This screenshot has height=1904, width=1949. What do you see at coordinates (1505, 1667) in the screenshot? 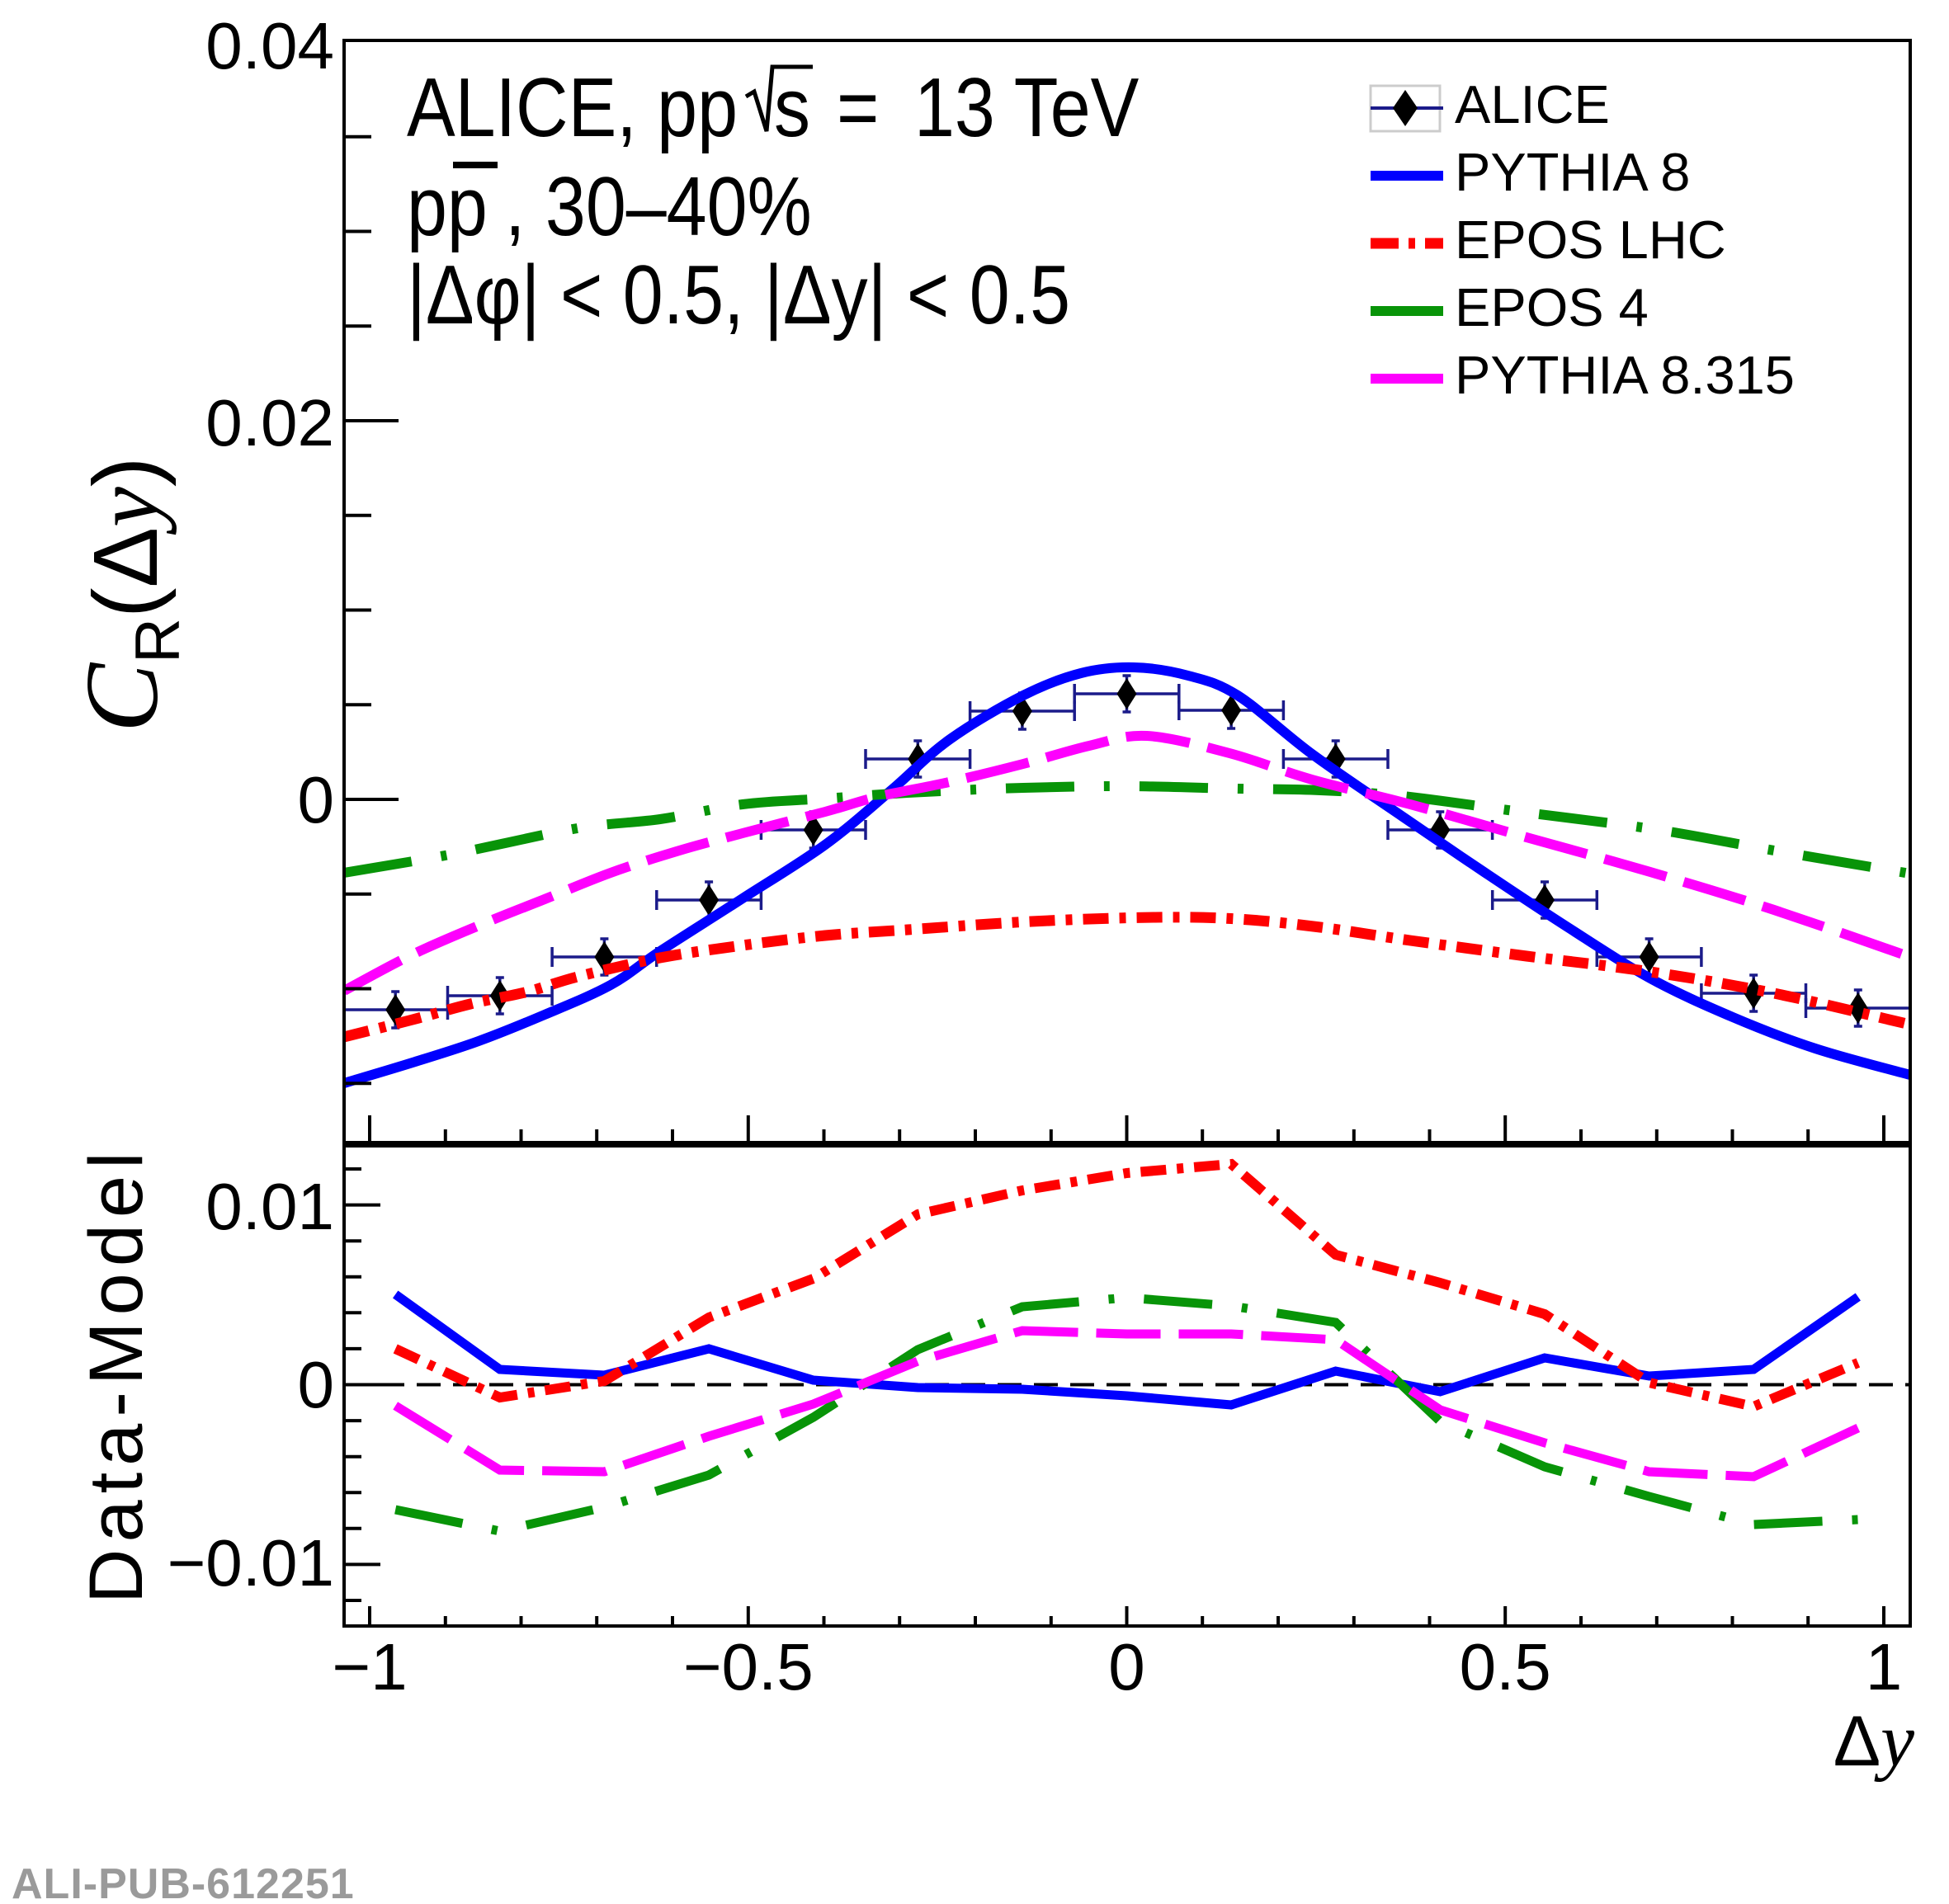
I see `svg-text: 0.5` at bounding box center [1505, 1667].